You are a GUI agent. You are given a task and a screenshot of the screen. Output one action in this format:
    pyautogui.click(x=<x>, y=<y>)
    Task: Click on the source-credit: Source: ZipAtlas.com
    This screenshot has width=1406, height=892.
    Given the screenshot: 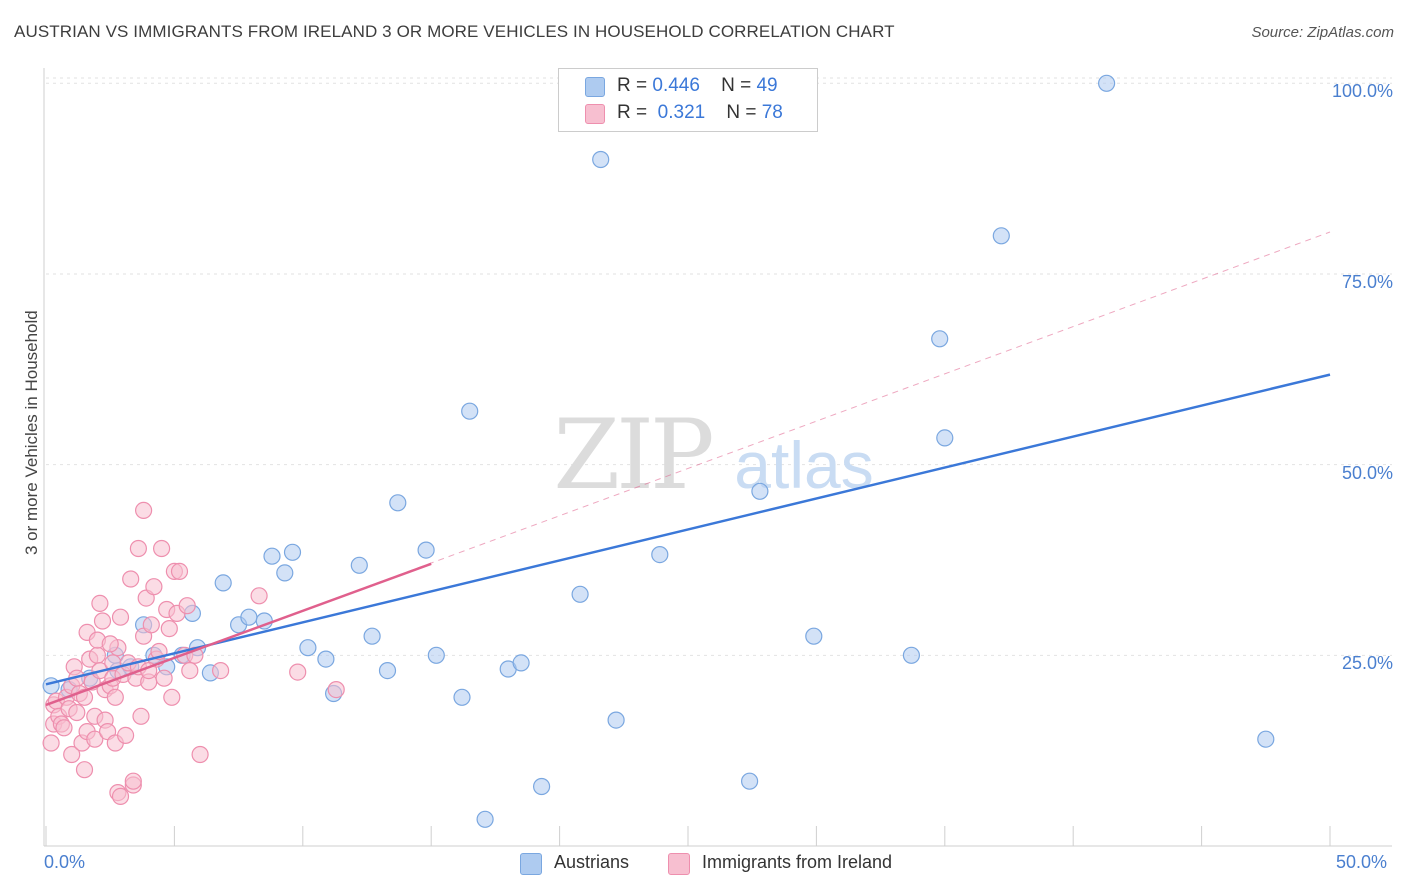 What is the action you would take?
    pyautogui.click(x=1322, y=32)
    